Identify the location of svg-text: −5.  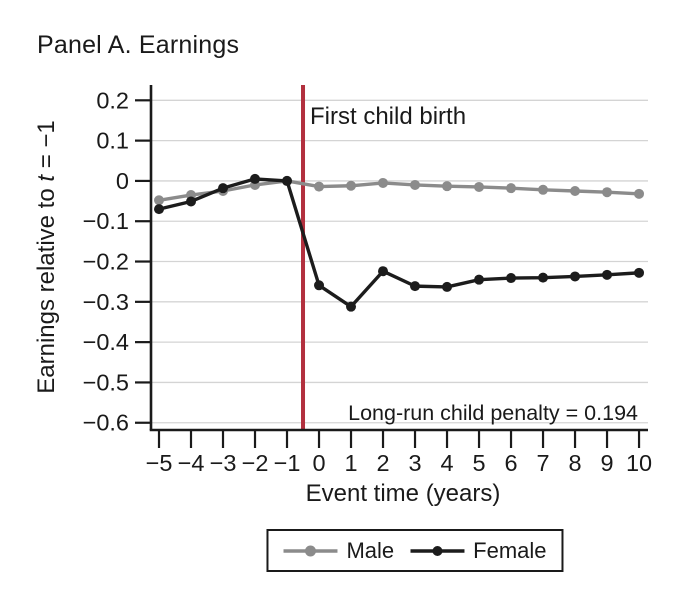
(159, 463).